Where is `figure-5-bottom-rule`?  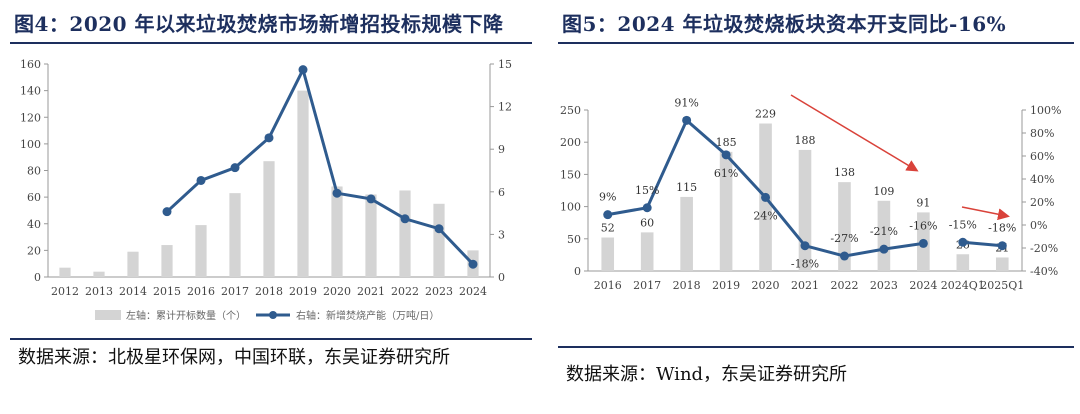
figure-5-bottom-rule is located at coordinates (816, 347).